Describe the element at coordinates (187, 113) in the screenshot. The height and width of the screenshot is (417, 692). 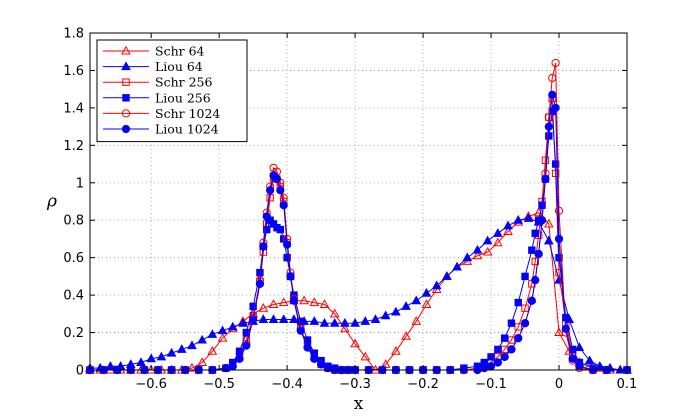
I see `legend-label: Schr 1024` at that location.